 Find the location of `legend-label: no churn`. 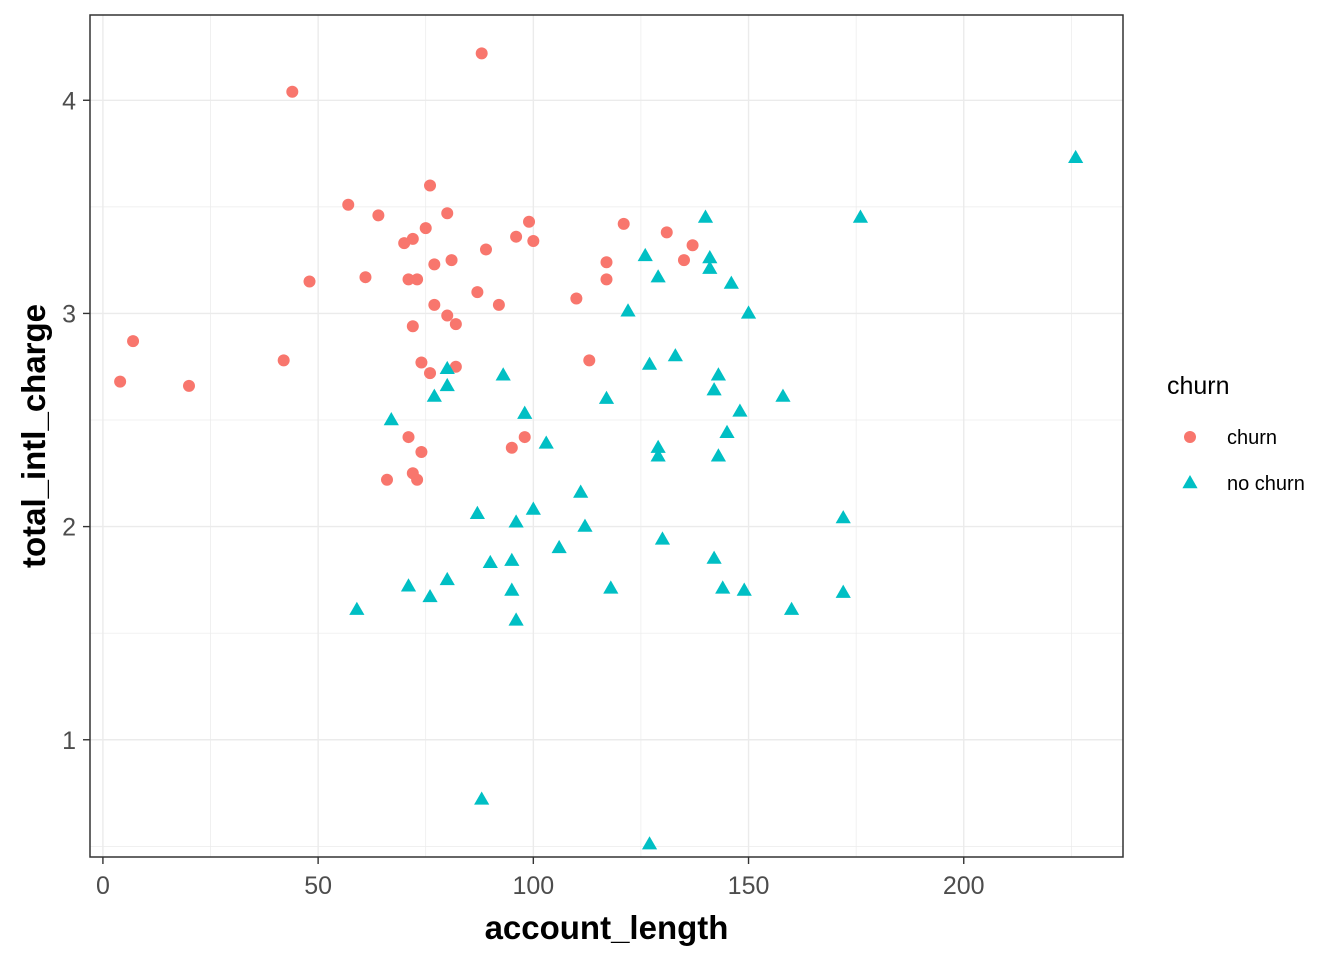

legend-label: no churn is located at coordinates (1266, 484).